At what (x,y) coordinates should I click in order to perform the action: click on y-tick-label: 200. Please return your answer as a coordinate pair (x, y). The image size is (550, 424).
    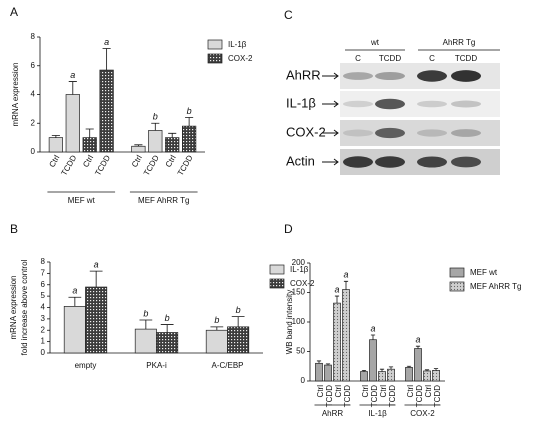
    Looking at the image, I should click on (299, 262).